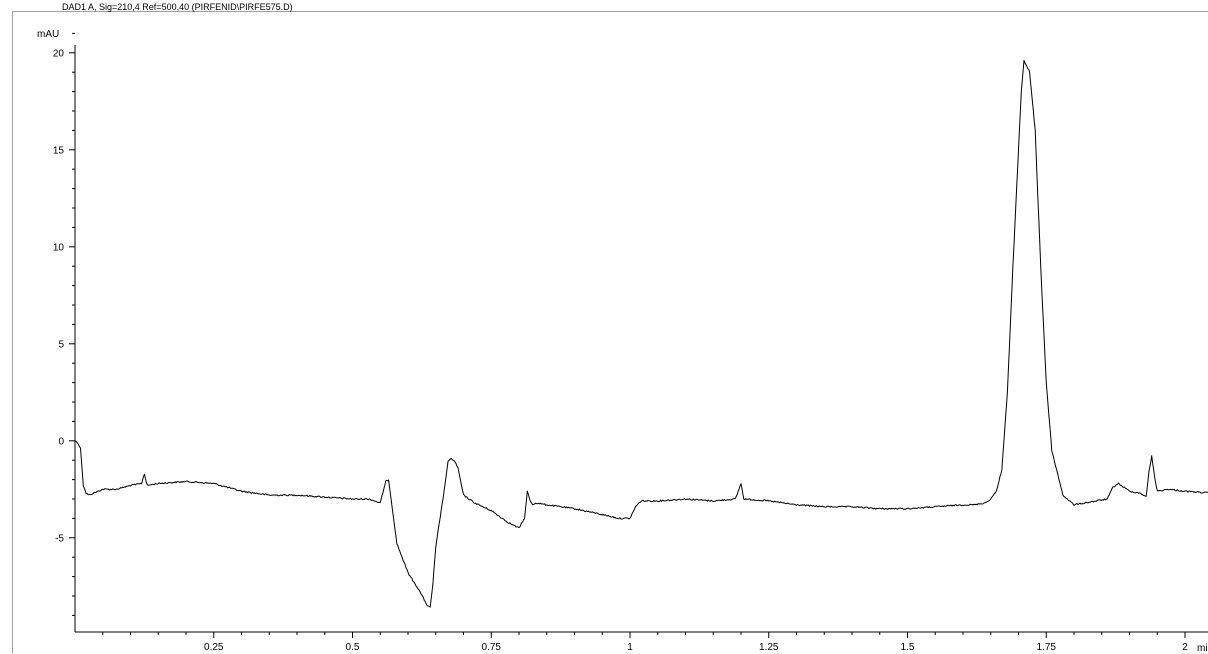  What do you see at coordinates (645, 642) in the screenshot?
I see `x-axis-ticks: 0.25 0.5 0.75 1 1.25 1.5 1.75 2` at bounding box center [645, 642].